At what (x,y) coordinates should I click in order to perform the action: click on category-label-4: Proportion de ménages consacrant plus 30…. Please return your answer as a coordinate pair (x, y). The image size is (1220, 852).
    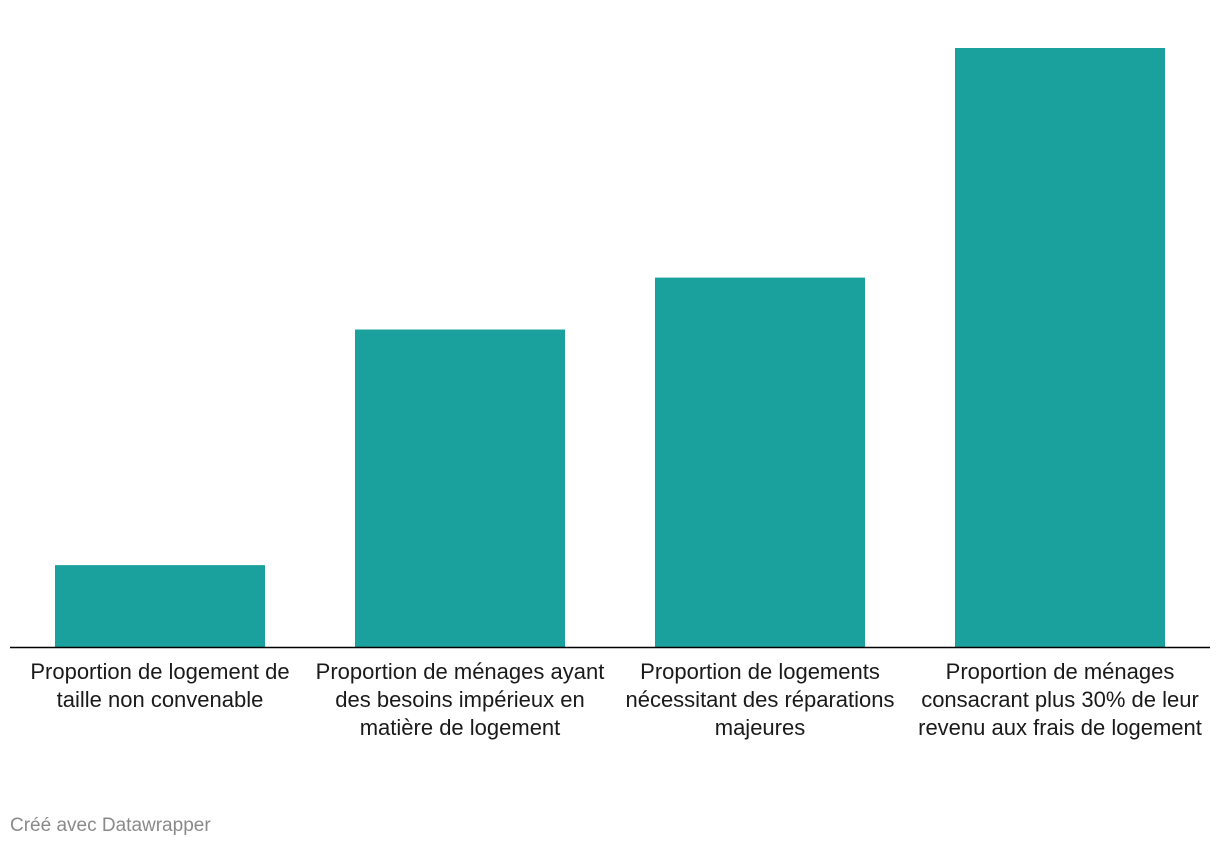
    Looking at the image, I should click on (1060, 699).